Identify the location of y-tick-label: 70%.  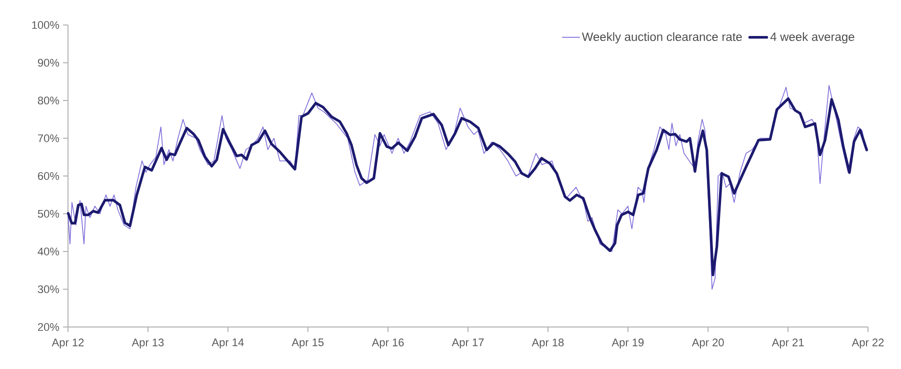
(49, 138).